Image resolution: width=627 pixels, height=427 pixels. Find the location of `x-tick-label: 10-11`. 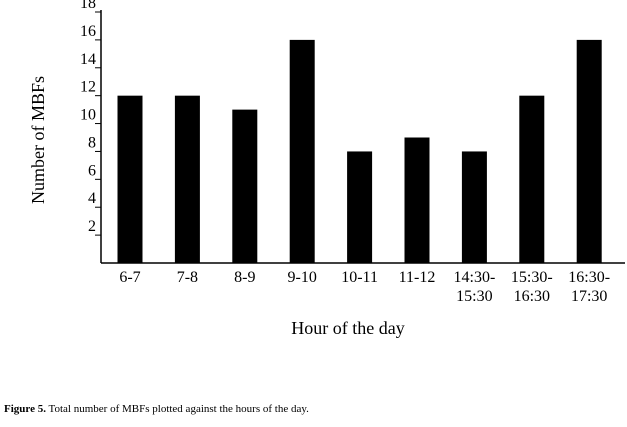

x-tick-label: 10-11 is located at coordinates (359, 277).